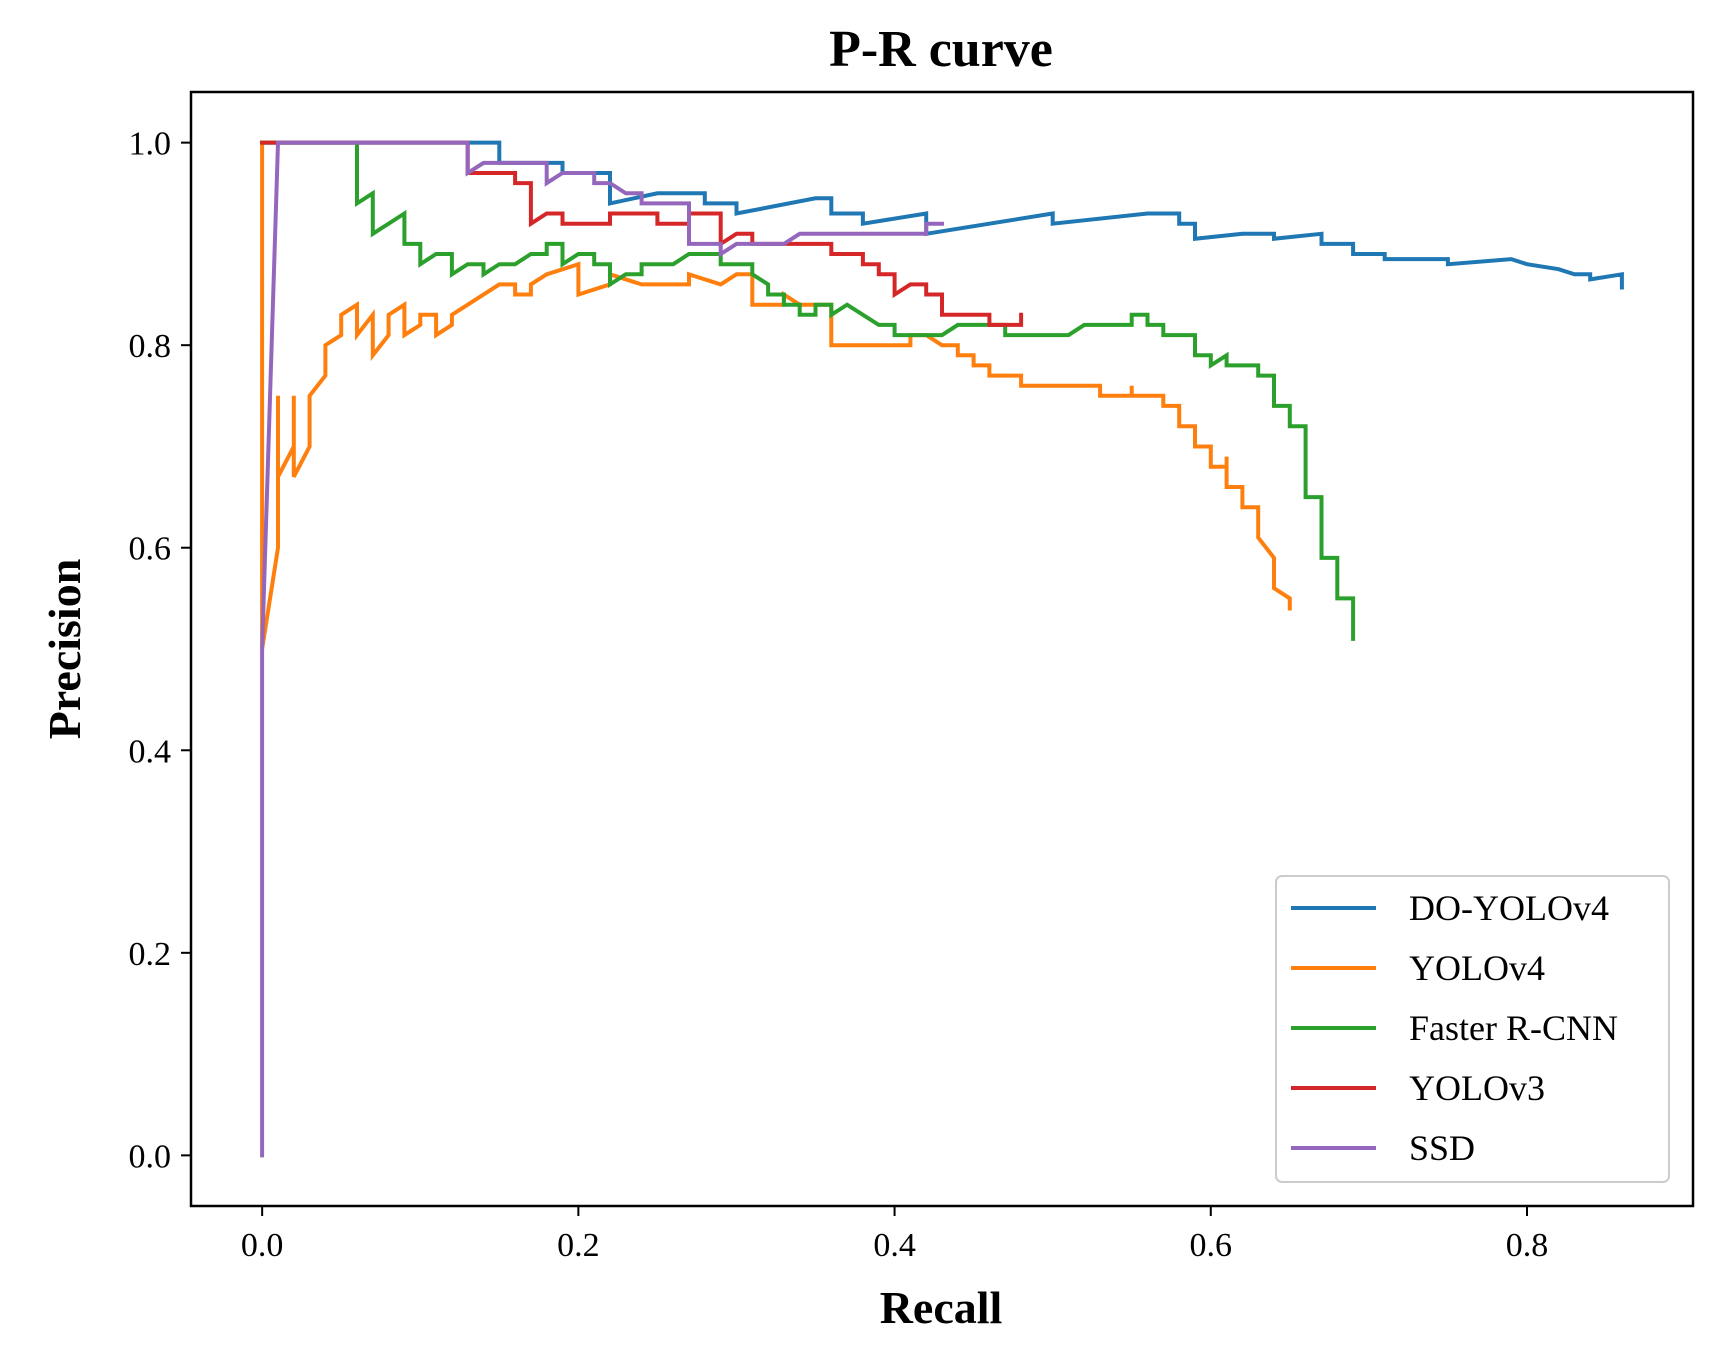  What do you see at coordinates (150, 1156) in the screenshot?
I see `y-tick-label: 0.0` at bounding box center [150, 1156].